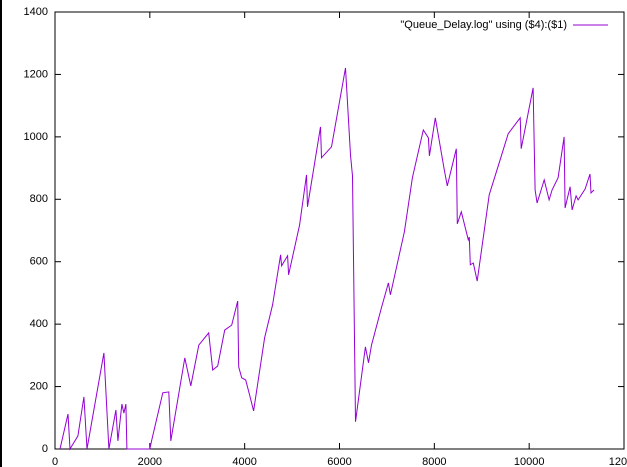 This screenshot has height=467, width=627. I want to click on legend-label: "Queue_Delay.log" using ($4):($1), so click(483, 25).